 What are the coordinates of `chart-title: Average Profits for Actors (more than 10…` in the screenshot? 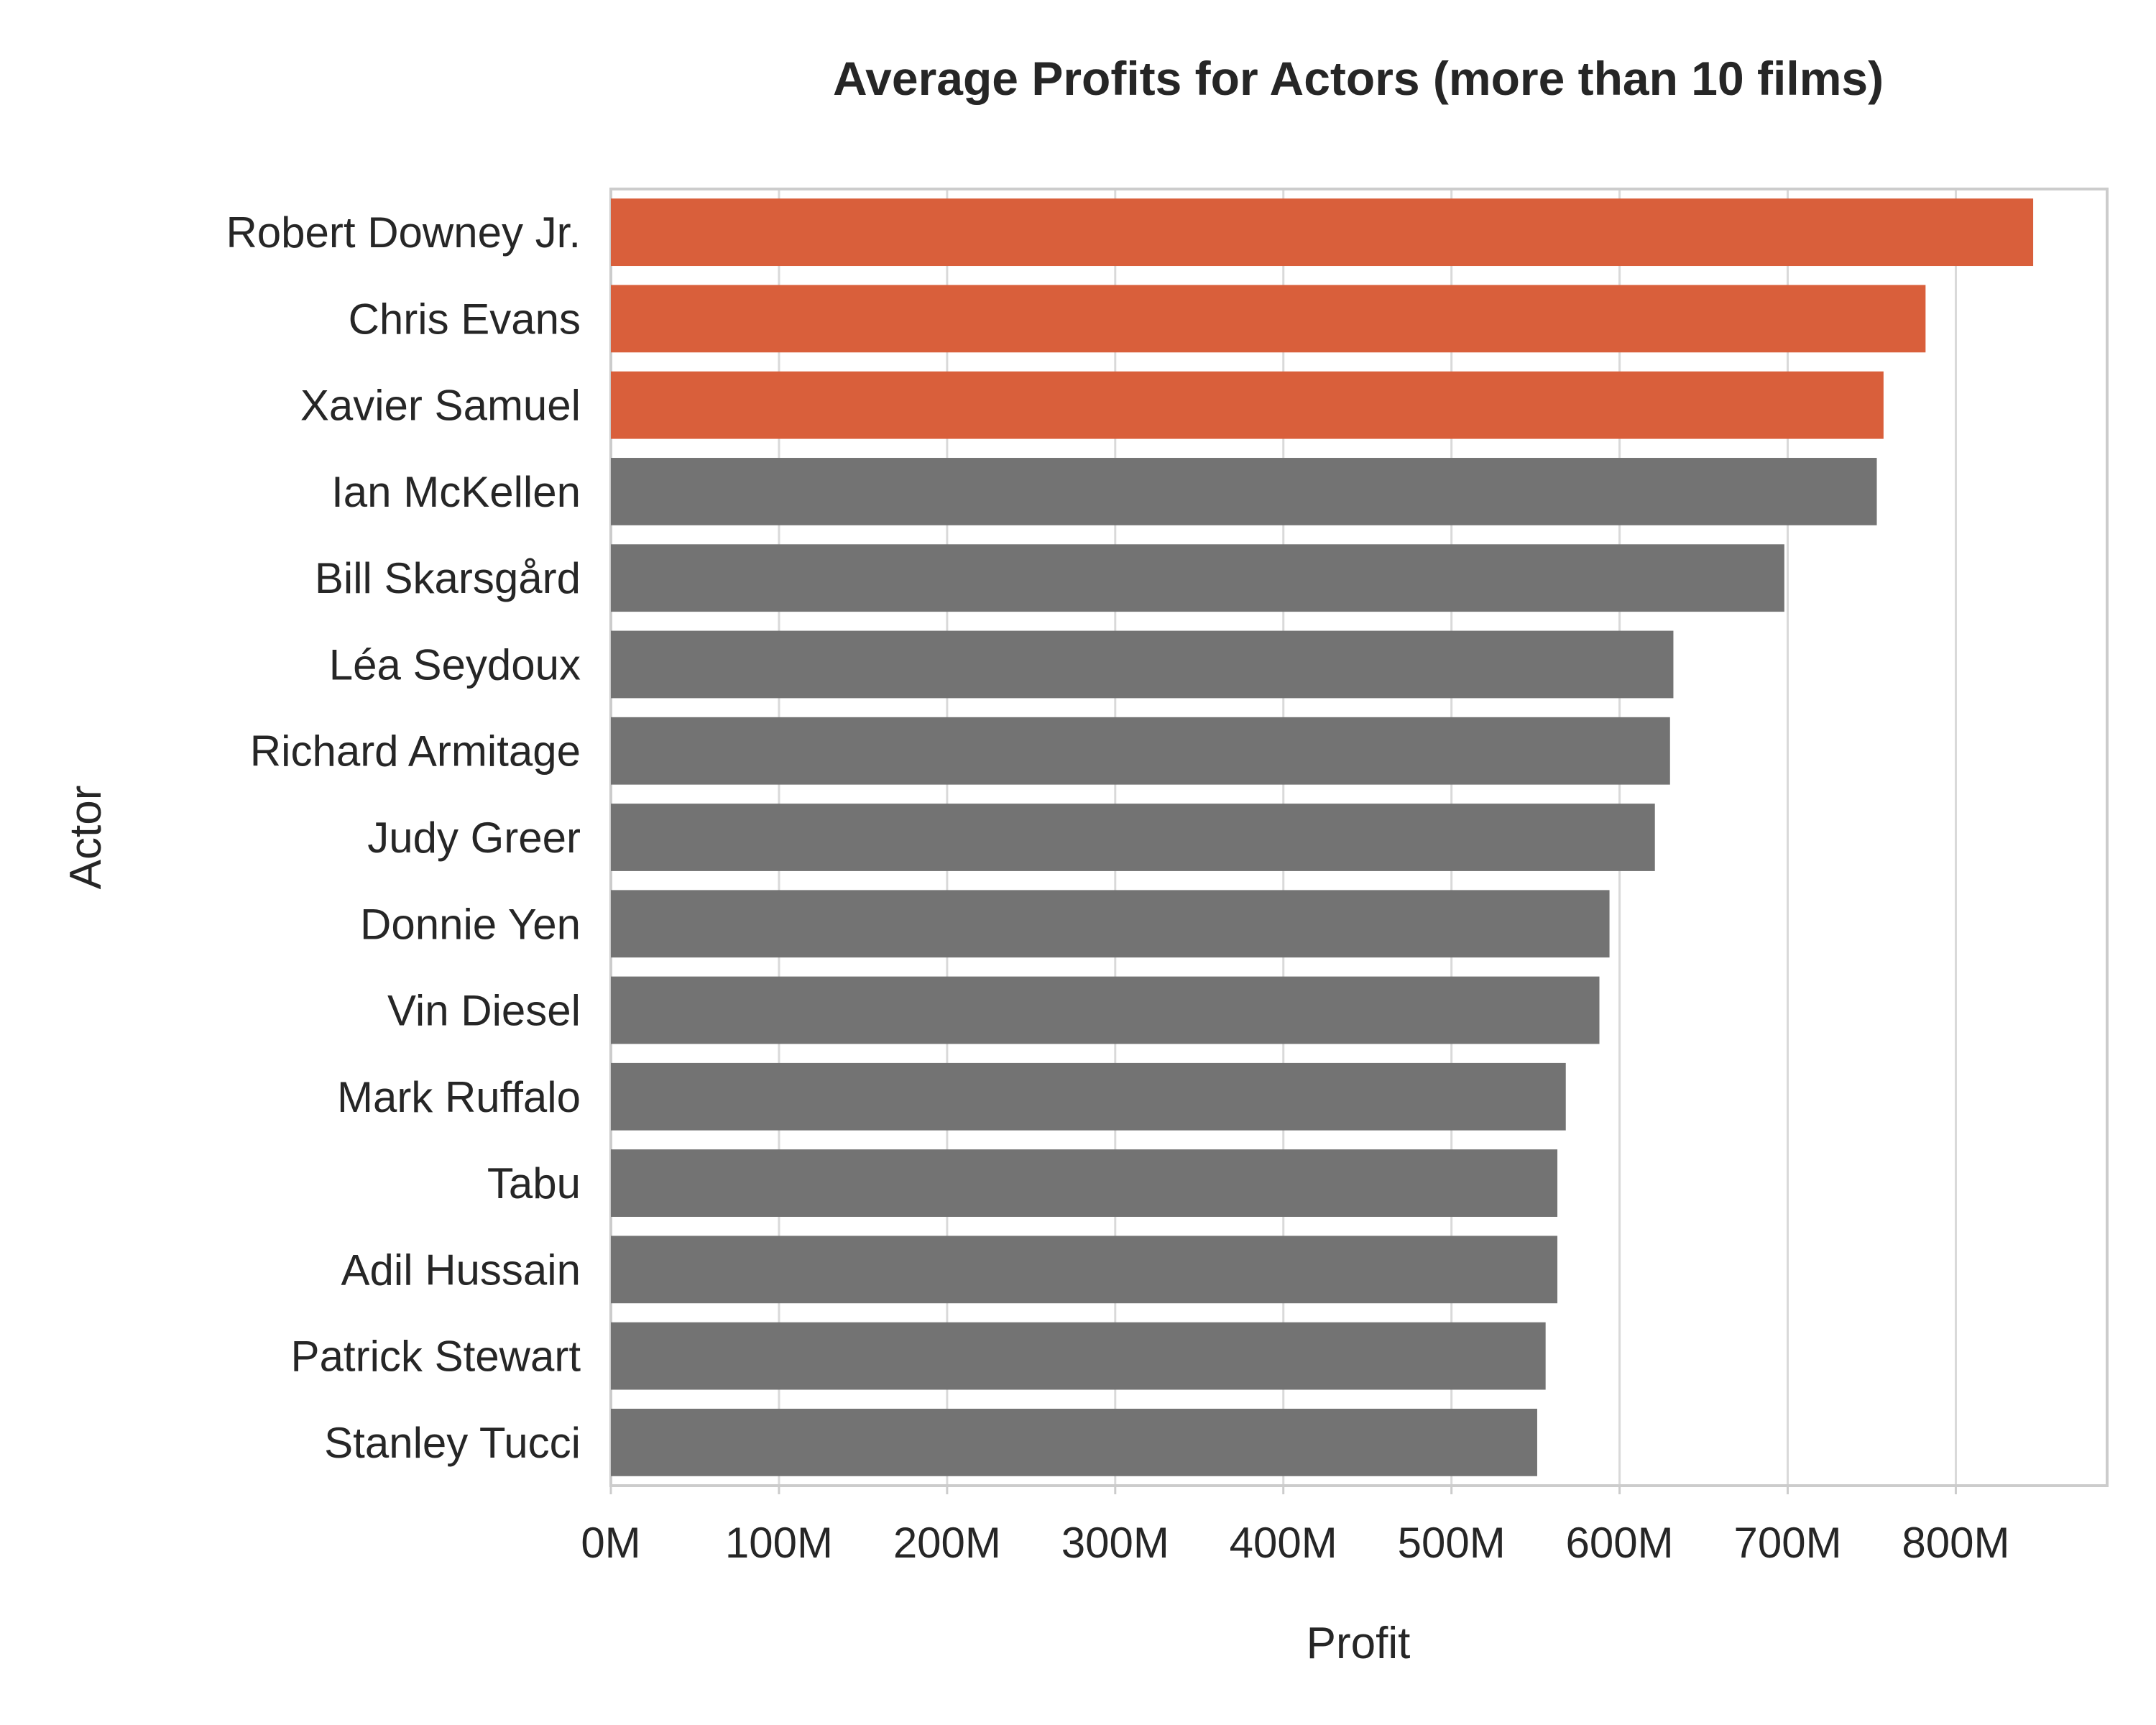 It's located at (1359, 78).